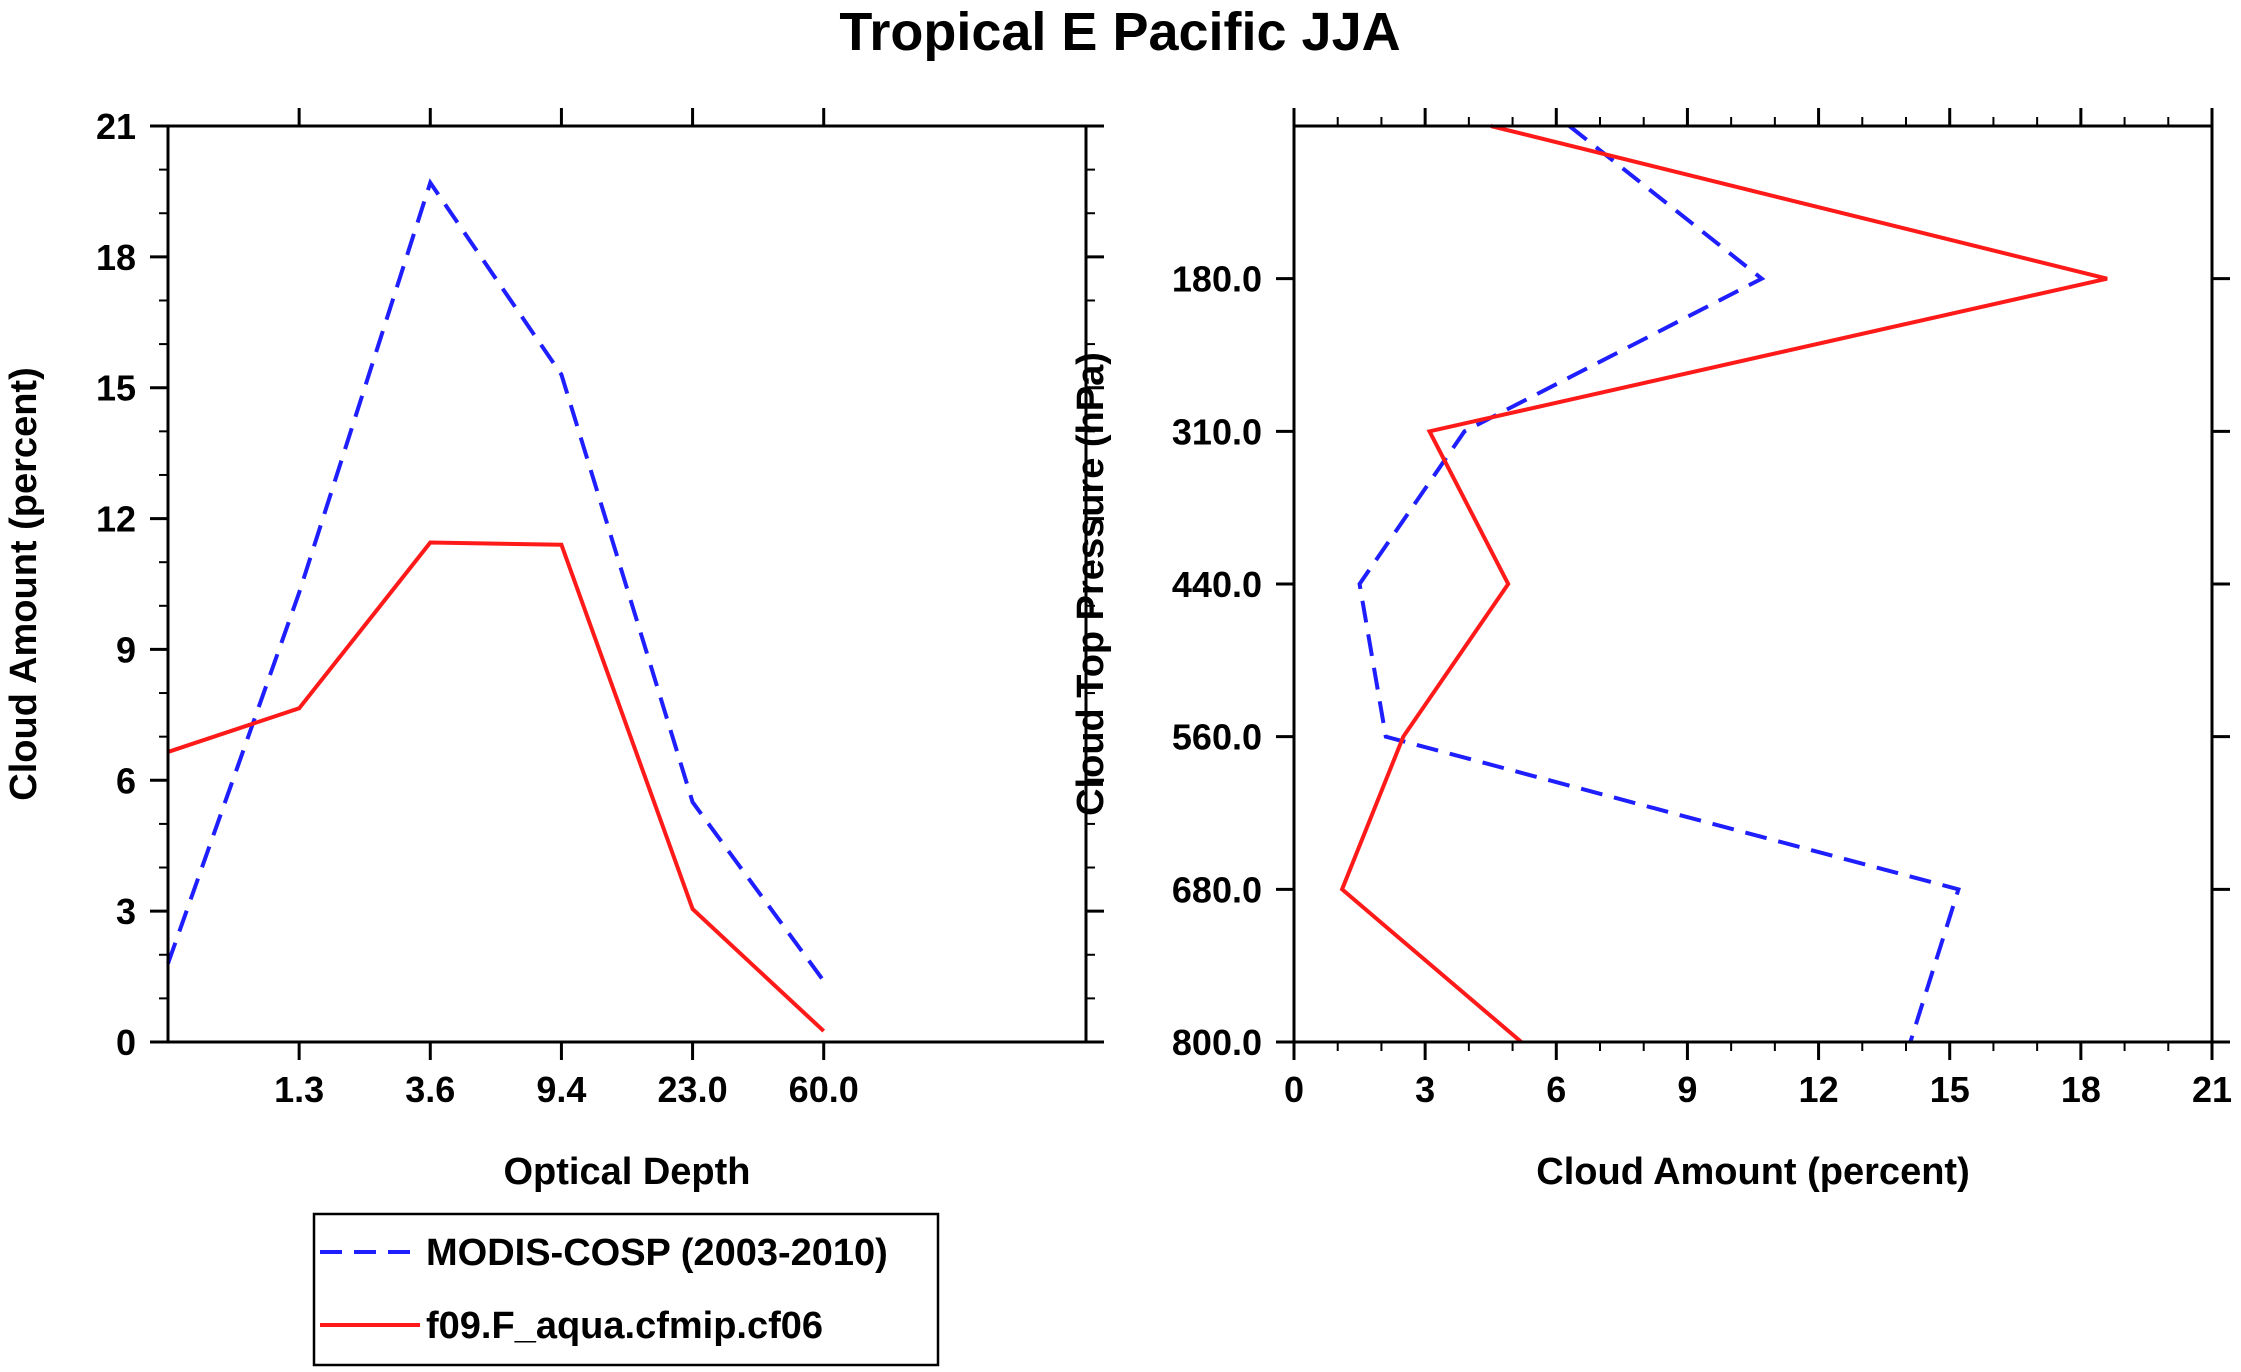  Describe the element at coordinates (1217, 431) in the screenshot. I see `right-y-tick-label: 310.0` at that location.